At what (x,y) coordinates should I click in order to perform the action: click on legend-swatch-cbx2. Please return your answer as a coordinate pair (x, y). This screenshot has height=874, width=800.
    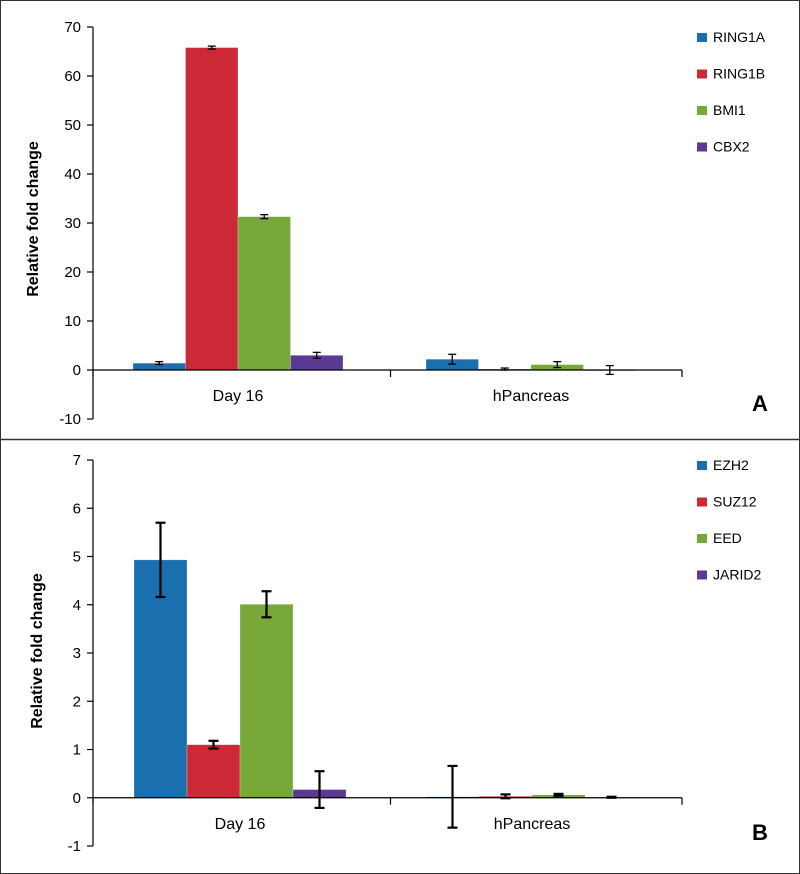
    Looking at the image, I should click on (702, 147).